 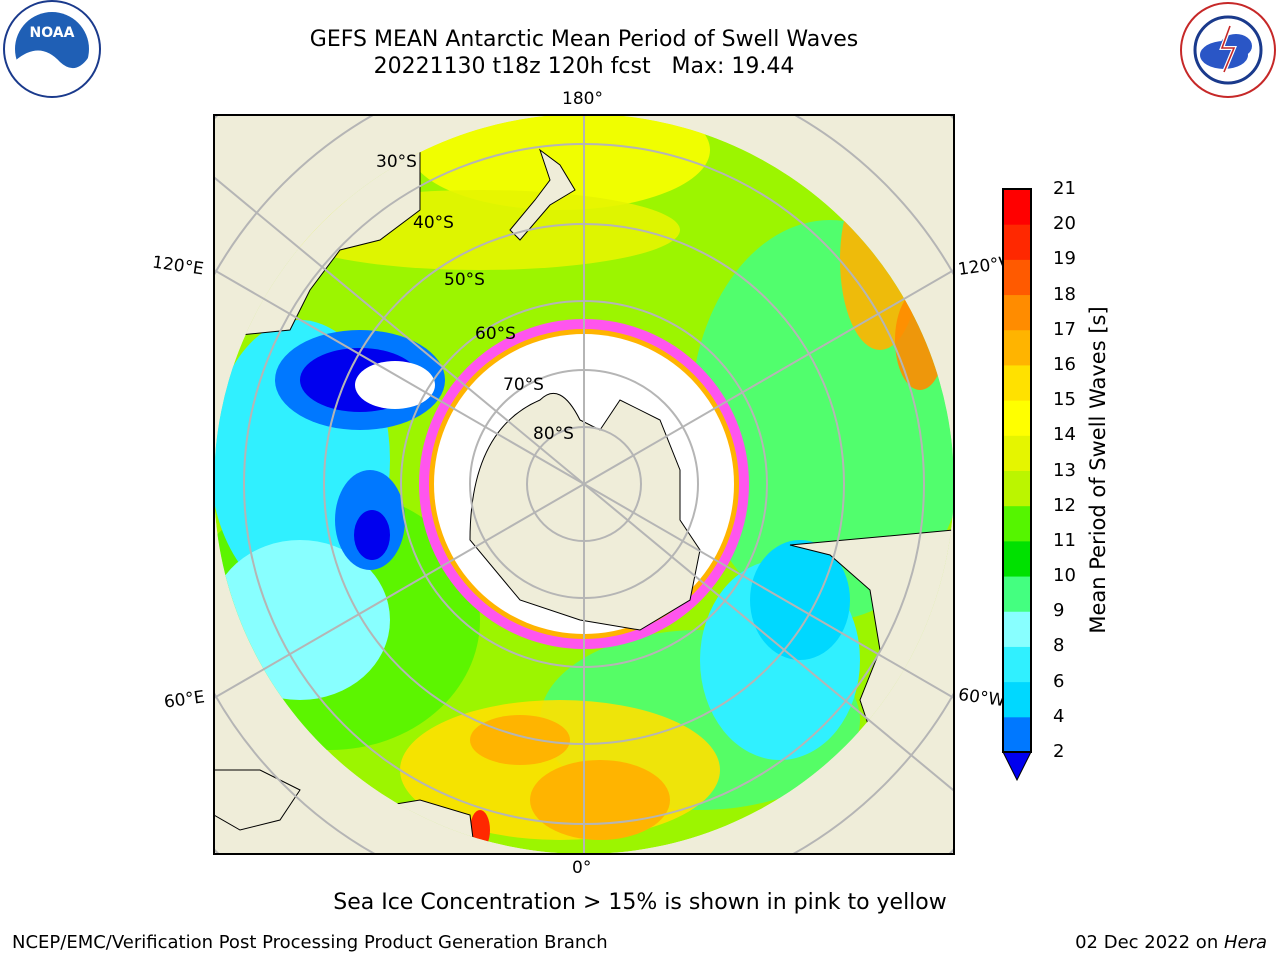 I want to click on latitude-label-70s: 70°S, so click(x=523, y=385).